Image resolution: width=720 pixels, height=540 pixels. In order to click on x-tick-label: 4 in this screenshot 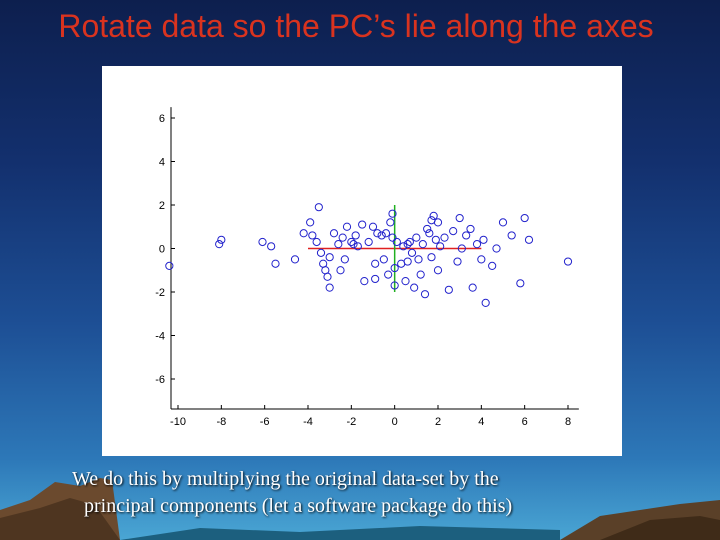, I will do `click(481, 422)`.